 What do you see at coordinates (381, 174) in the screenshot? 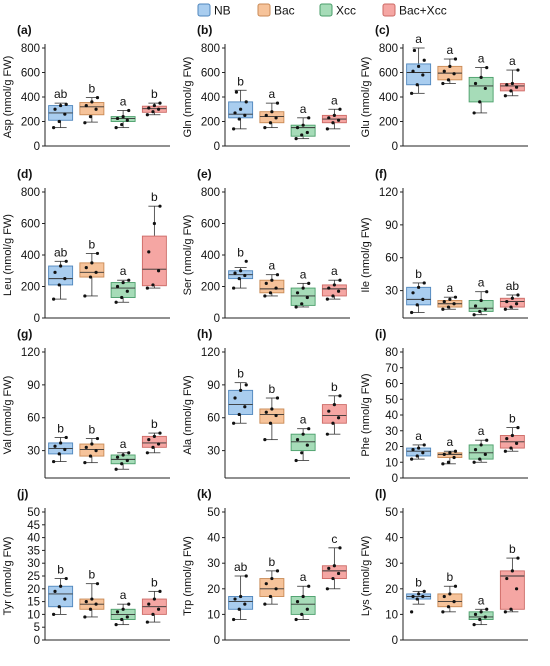
I see `panel-label: (f)` at bounding box center [381, 174].